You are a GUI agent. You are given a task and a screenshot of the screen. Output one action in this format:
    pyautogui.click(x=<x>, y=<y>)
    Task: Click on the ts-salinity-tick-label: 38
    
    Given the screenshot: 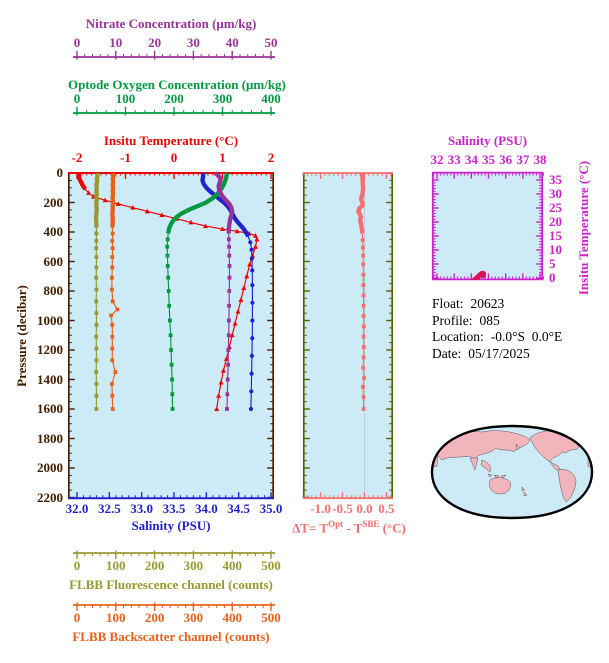 What is the action you would take?
    pyautogui.click(x=540, y=159)
    